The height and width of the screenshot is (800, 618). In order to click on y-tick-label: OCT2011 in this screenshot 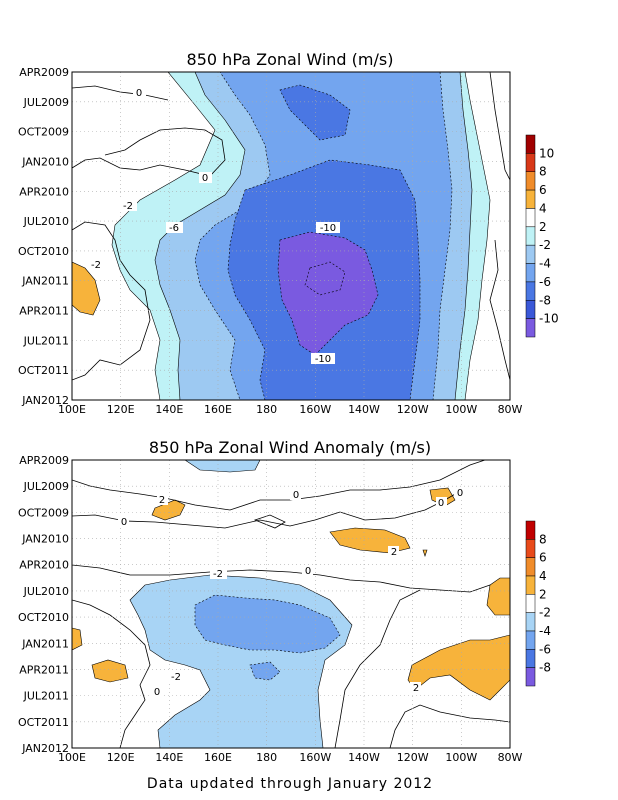, I will do `click(43, 722)`.